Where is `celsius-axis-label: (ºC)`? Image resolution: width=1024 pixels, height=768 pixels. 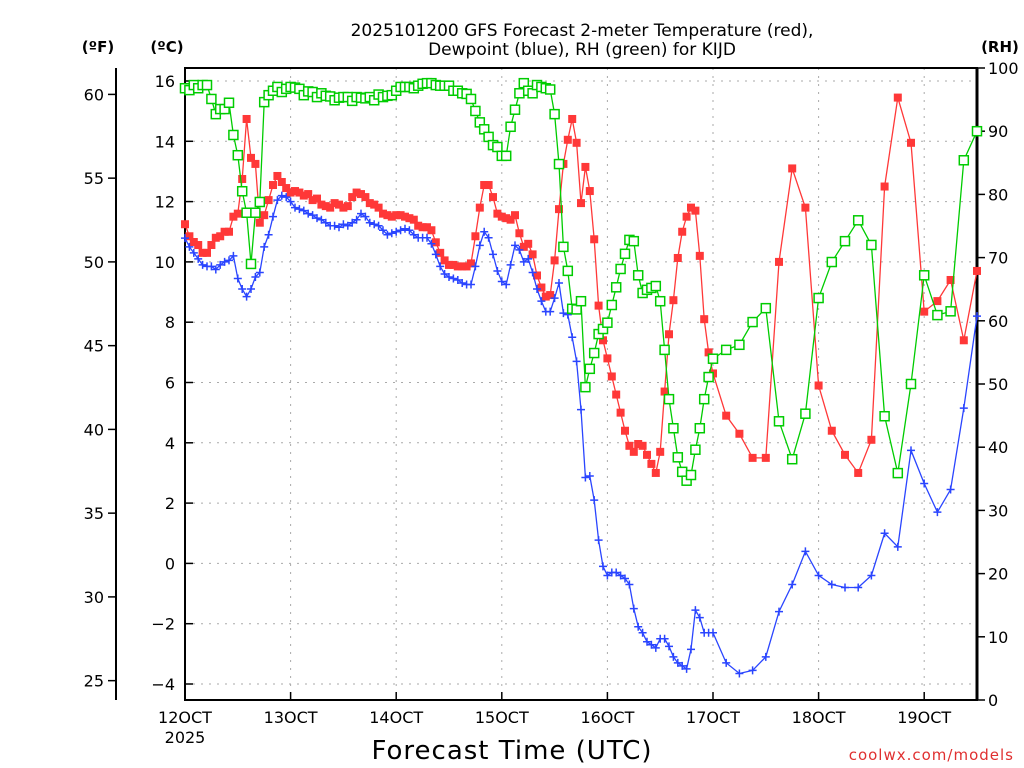 celsius-axis-label: (ºC) is located at coordinates (166, 47).